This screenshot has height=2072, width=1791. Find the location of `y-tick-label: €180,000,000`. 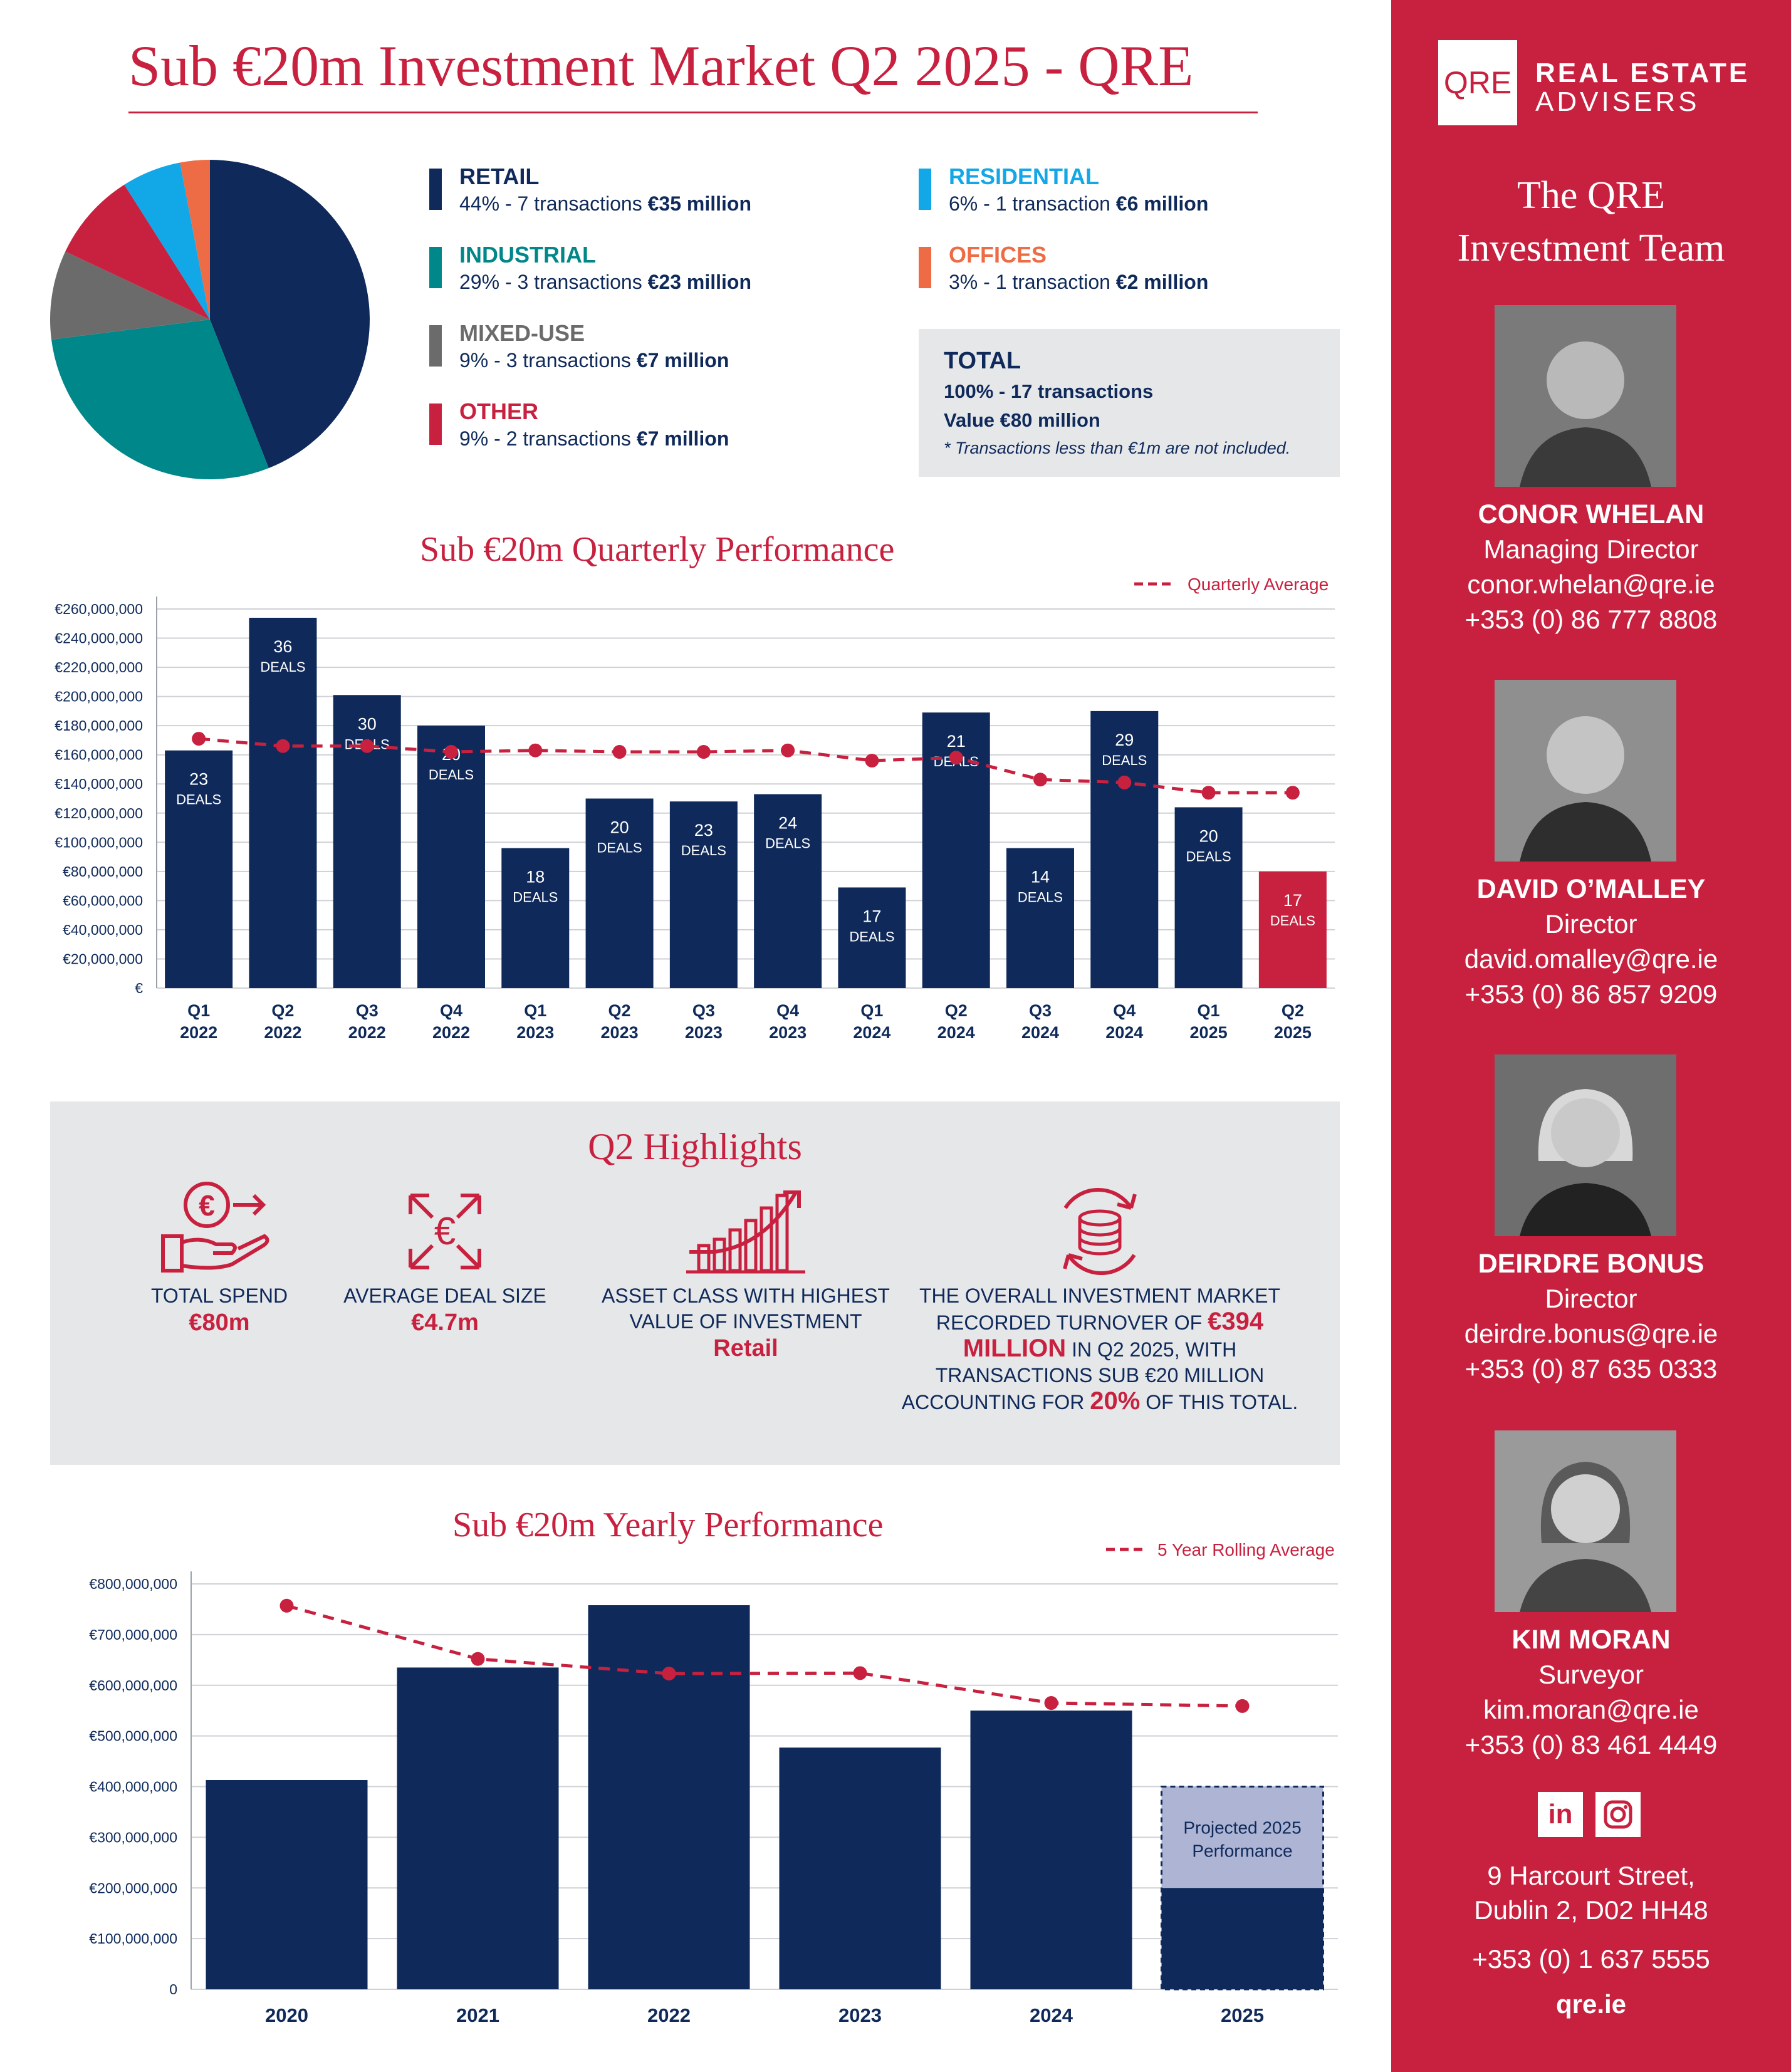

y-tick-label: €180,000,000 is located at coordinates (99, 725).